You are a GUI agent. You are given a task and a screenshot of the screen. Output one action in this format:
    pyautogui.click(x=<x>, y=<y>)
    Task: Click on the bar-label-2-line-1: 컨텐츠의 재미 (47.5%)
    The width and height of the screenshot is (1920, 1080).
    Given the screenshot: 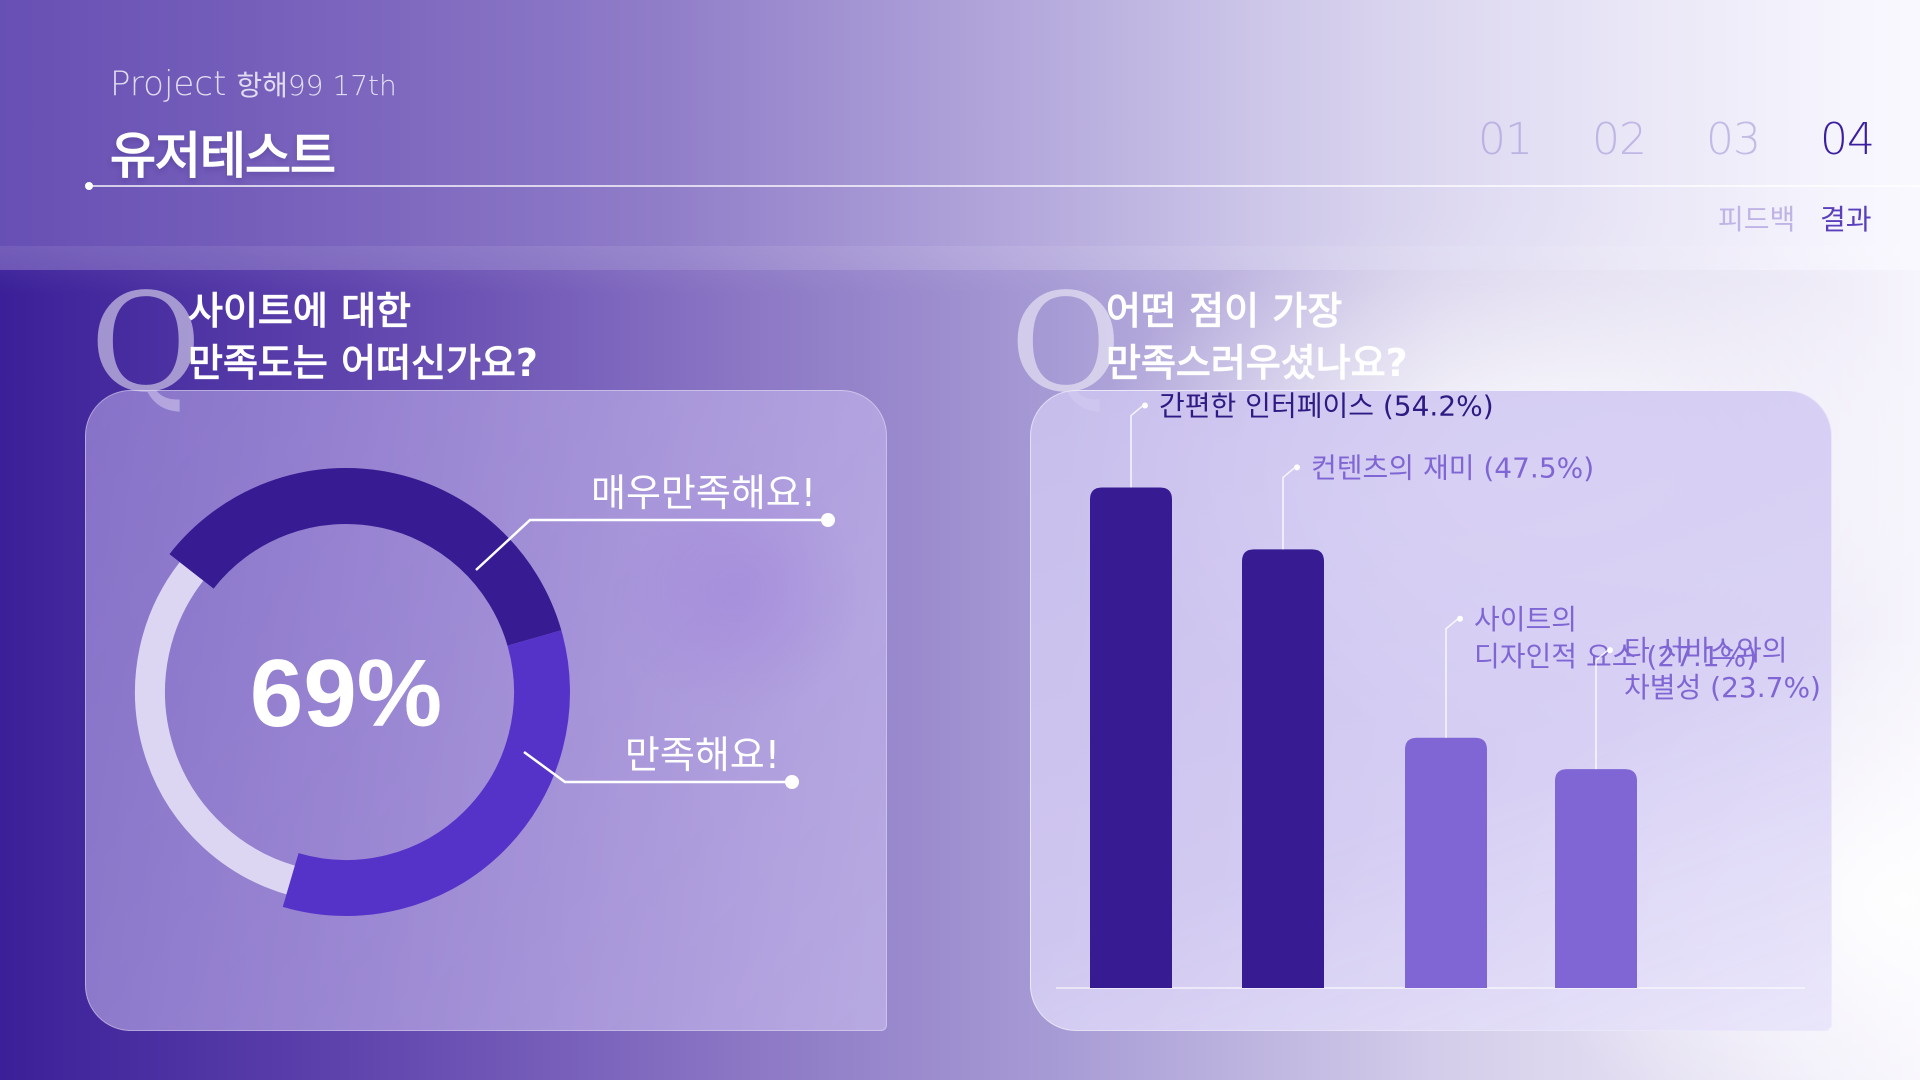 What is the action you would take?
    pyautogui.click(x=1452, y=467)
    